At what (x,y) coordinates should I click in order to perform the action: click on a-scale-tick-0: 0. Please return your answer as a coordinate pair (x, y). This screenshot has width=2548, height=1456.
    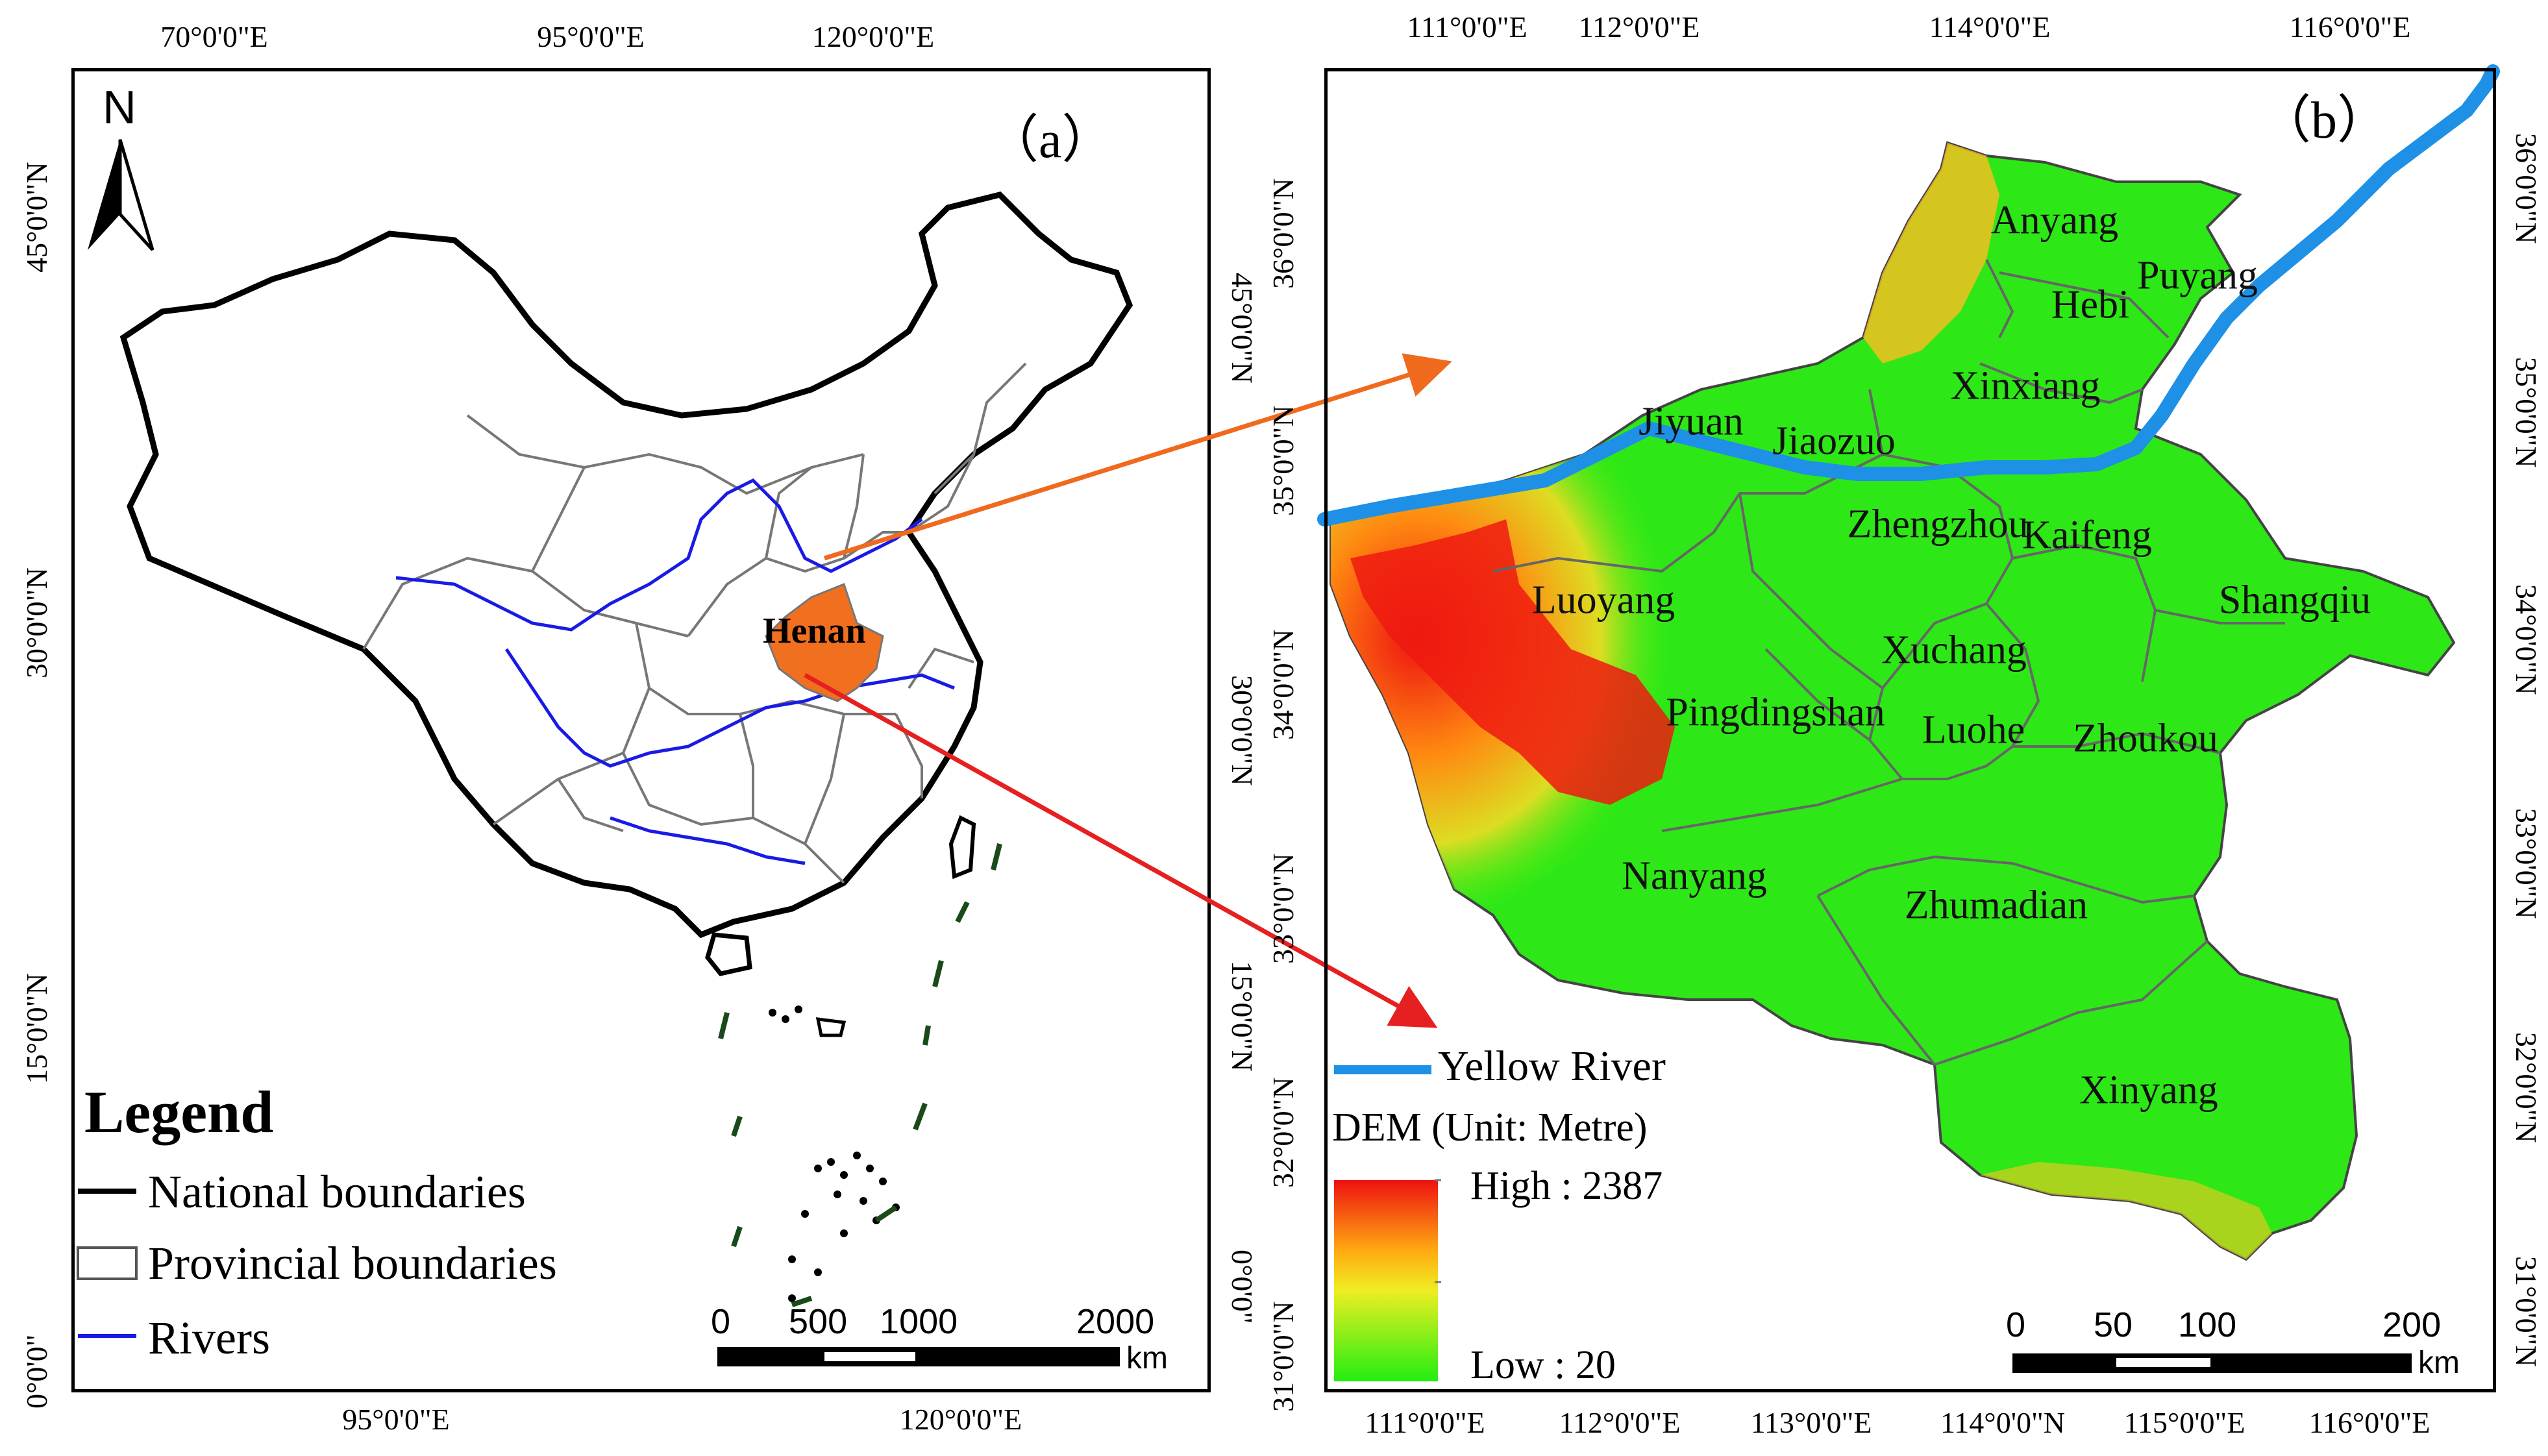
    Looking at the image, I should click on (721, 1321).